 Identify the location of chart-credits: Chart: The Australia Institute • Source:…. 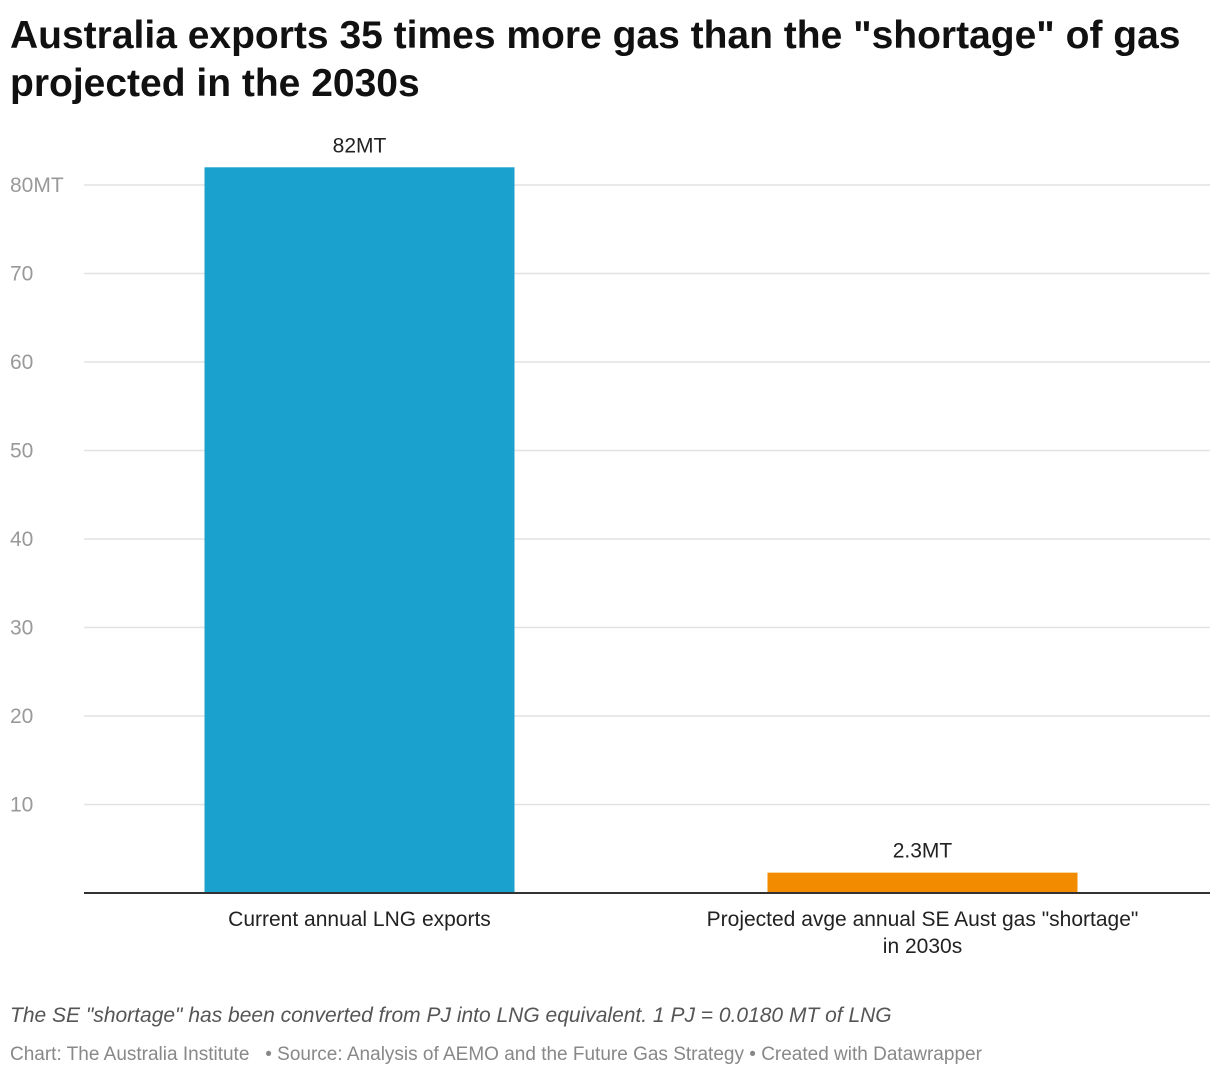
(610, 1055).